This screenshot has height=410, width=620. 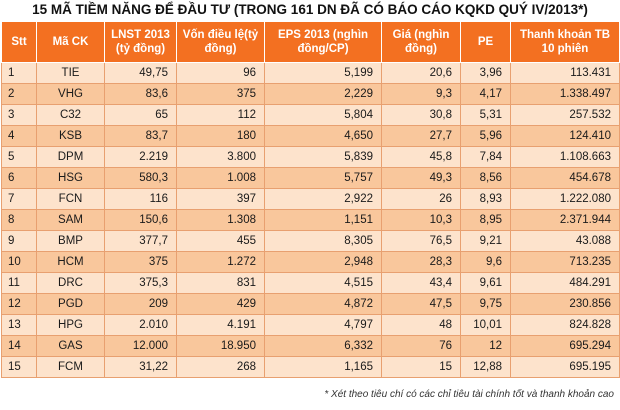 What do you see at coordinates (70, 199) in the screenshot?
I see `cell-ma-ck: FCN` at bounding box center [70, 199].